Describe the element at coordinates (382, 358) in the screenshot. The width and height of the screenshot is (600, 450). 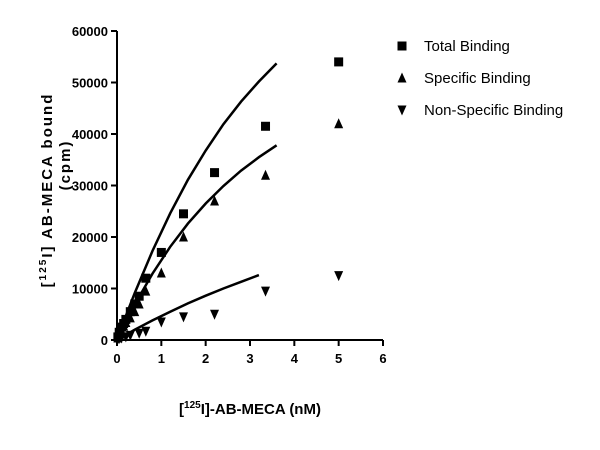
I see `x-tick-label: 6` at that location.